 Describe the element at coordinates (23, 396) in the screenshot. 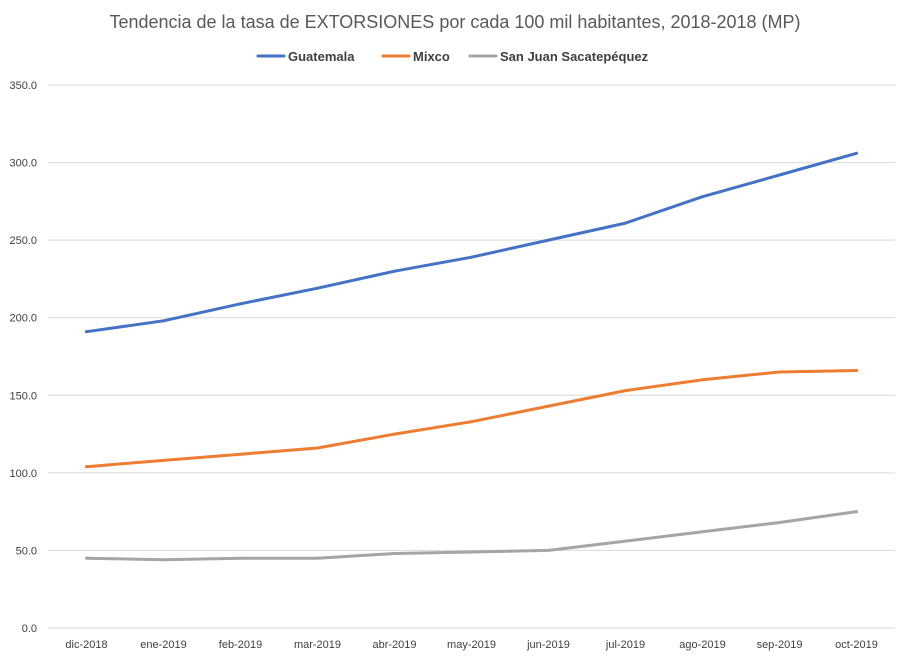

I see `y-tick-label: 150.0` at that location.